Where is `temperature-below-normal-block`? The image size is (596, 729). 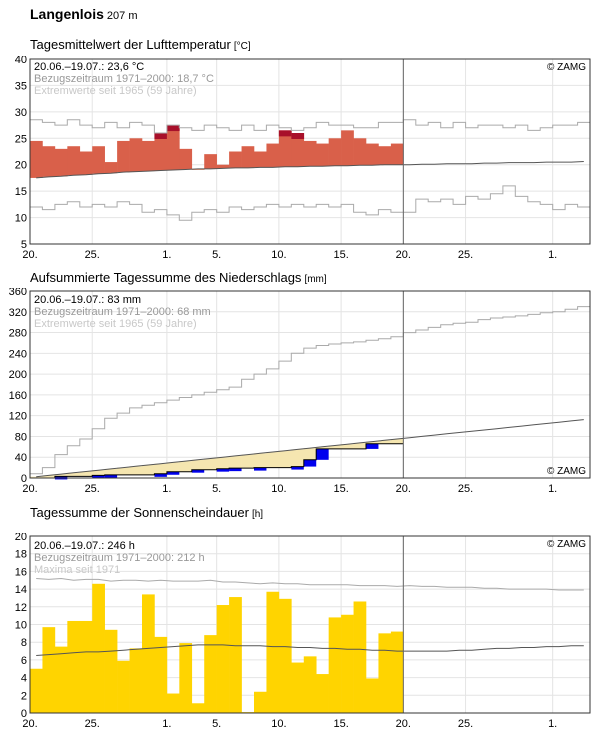 temperature-below-normal-block is located at coordinates (198, 169).